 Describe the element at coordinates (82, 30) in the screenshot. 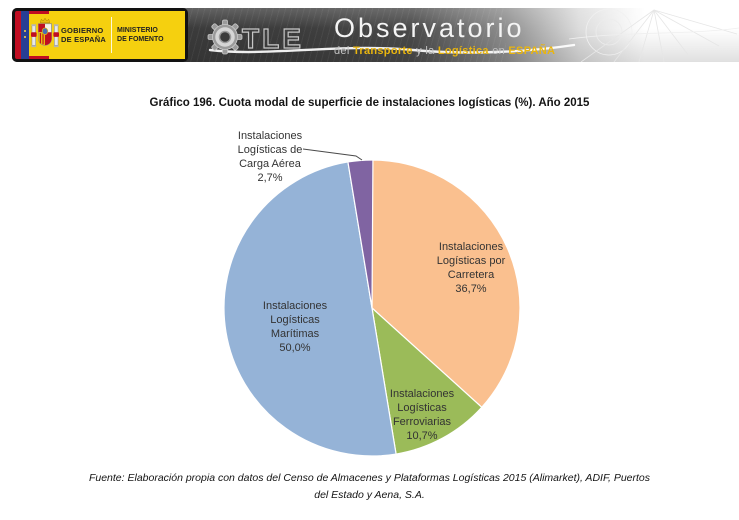

I see `gobierno-line1: GOBIERNO` at that location.